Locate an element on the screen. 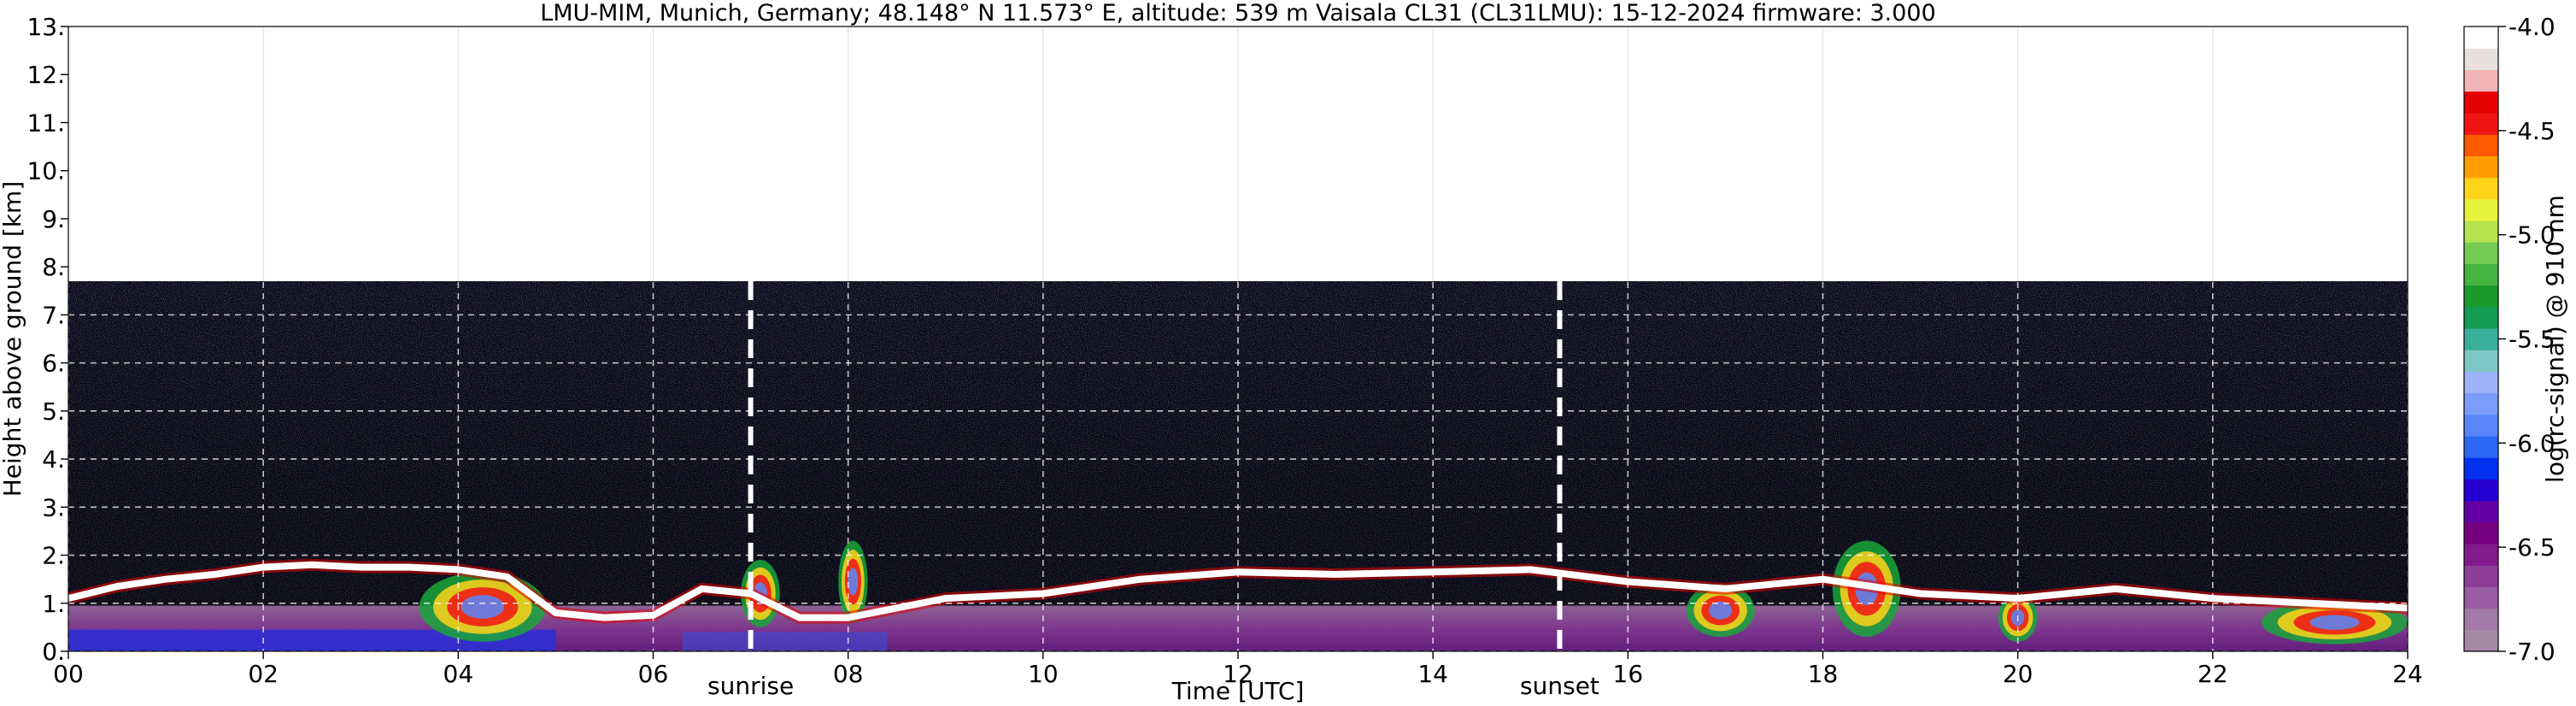 The height and width of the screenshot is (706, 2576). y-tick-label: 4. is located at coordinates (53, 459).